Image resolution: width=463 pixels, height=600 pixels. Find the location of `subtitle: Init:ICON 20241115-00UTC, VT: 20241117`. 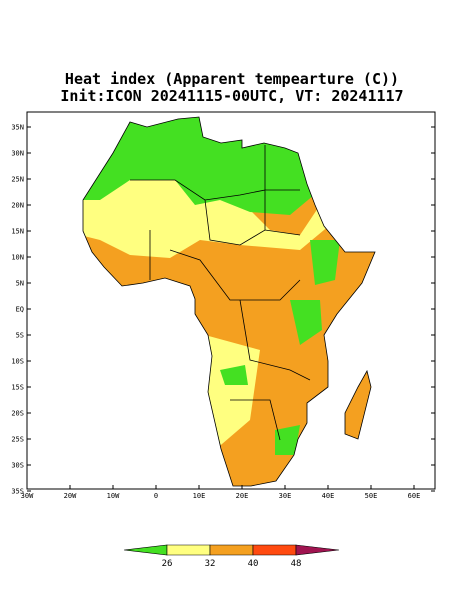

subtitle: Init:ICON 20241115-00UTC, VT: 20241117 is located at coordinates (231, 96).